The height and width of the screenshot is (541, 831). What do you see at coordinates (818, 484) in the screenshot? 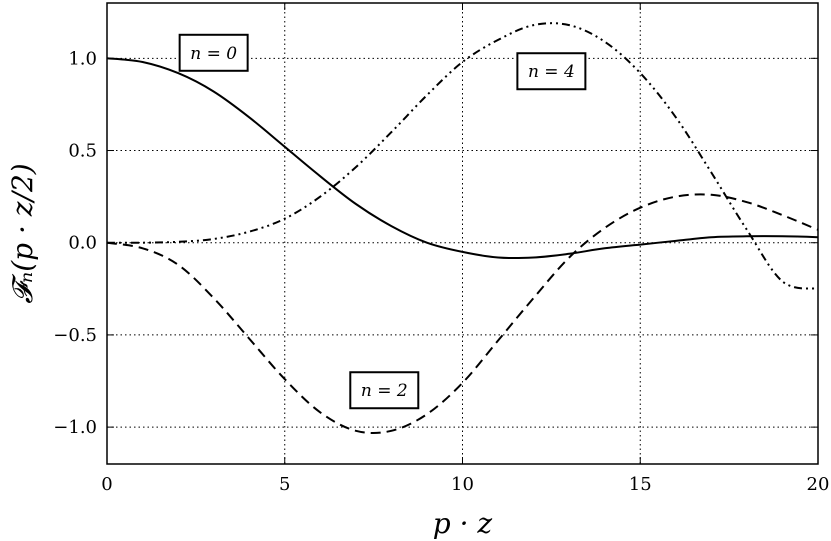
I see `x-tick-label: 20` at bounding box center [818, 484].